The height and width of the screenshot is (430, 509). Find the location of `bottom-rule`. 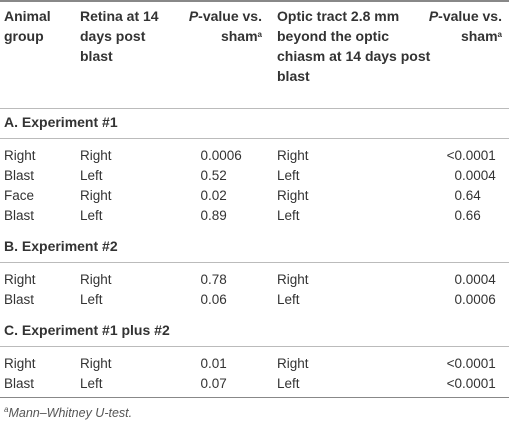

bottom-rule is located at coordinates (254, 397).